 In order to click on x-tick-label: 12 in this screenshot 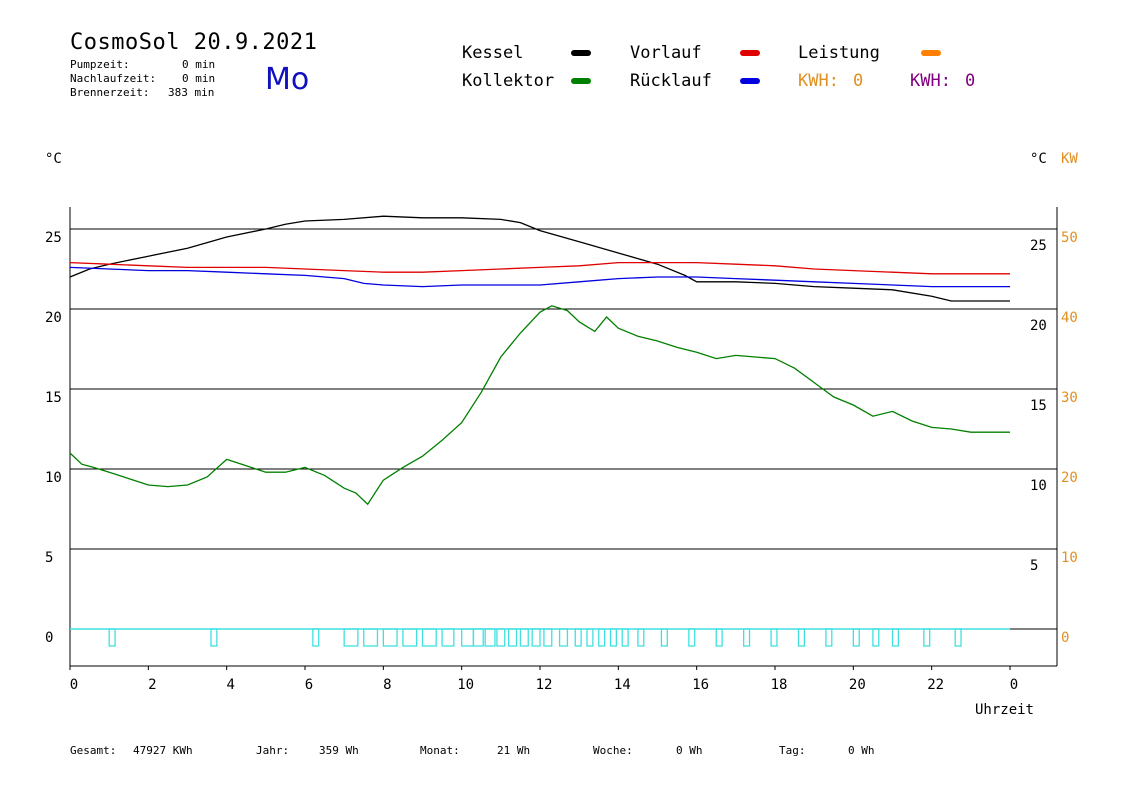, I will do `click(544, 685)`.